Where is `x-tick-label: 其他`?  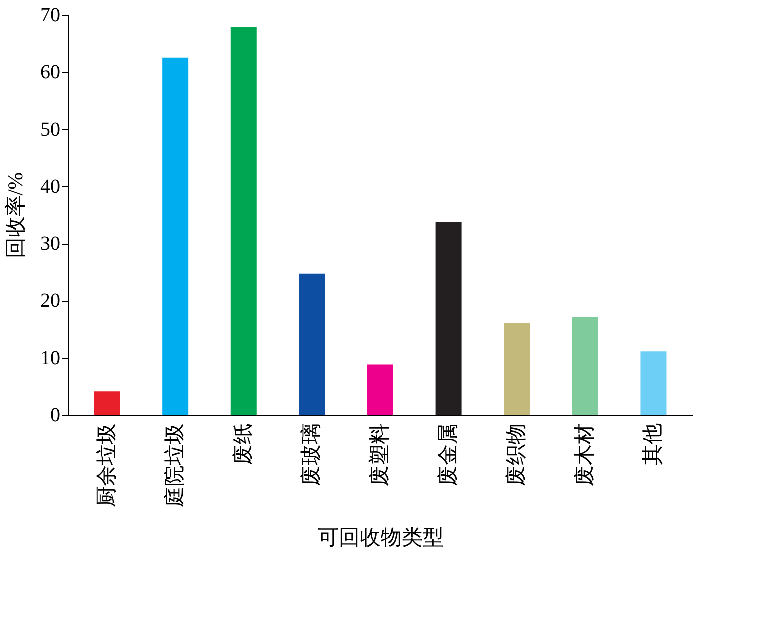 x-tick-label: 其他 is located at coordinates (652, 445).